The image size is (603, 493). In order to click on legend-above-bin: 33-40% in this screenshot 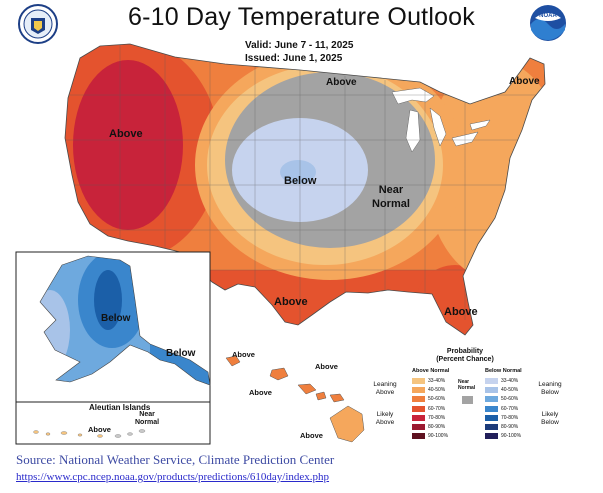, I will do `click(437, 381)`.